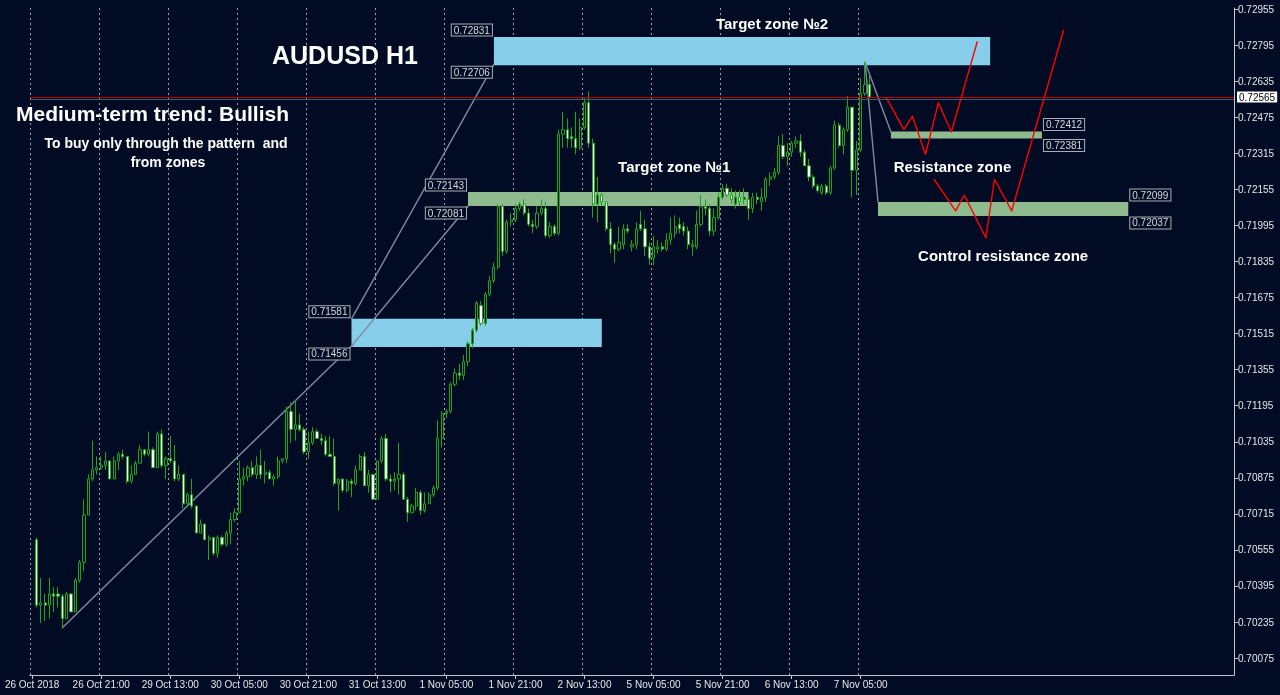  Describe the element at coordinates (1256, 45) in the screenshot. I see `y-tick-label: 0.72795` at that location.